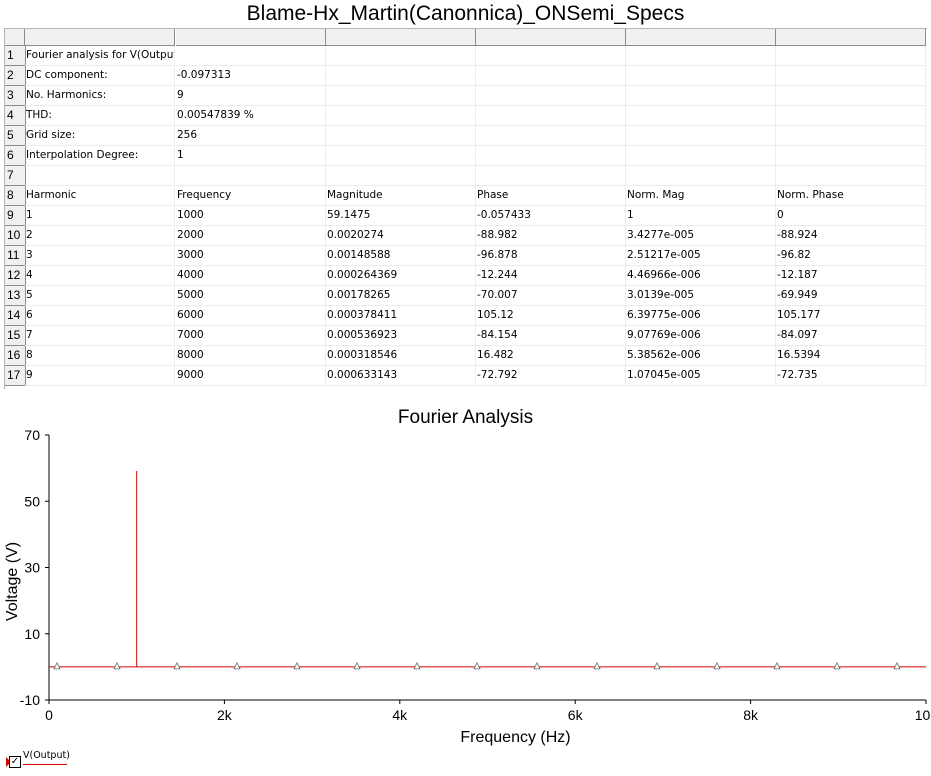 The height and width of the screenshot is (776, 931). I want to click on grid-cell: 105.177, so click(851, 316).